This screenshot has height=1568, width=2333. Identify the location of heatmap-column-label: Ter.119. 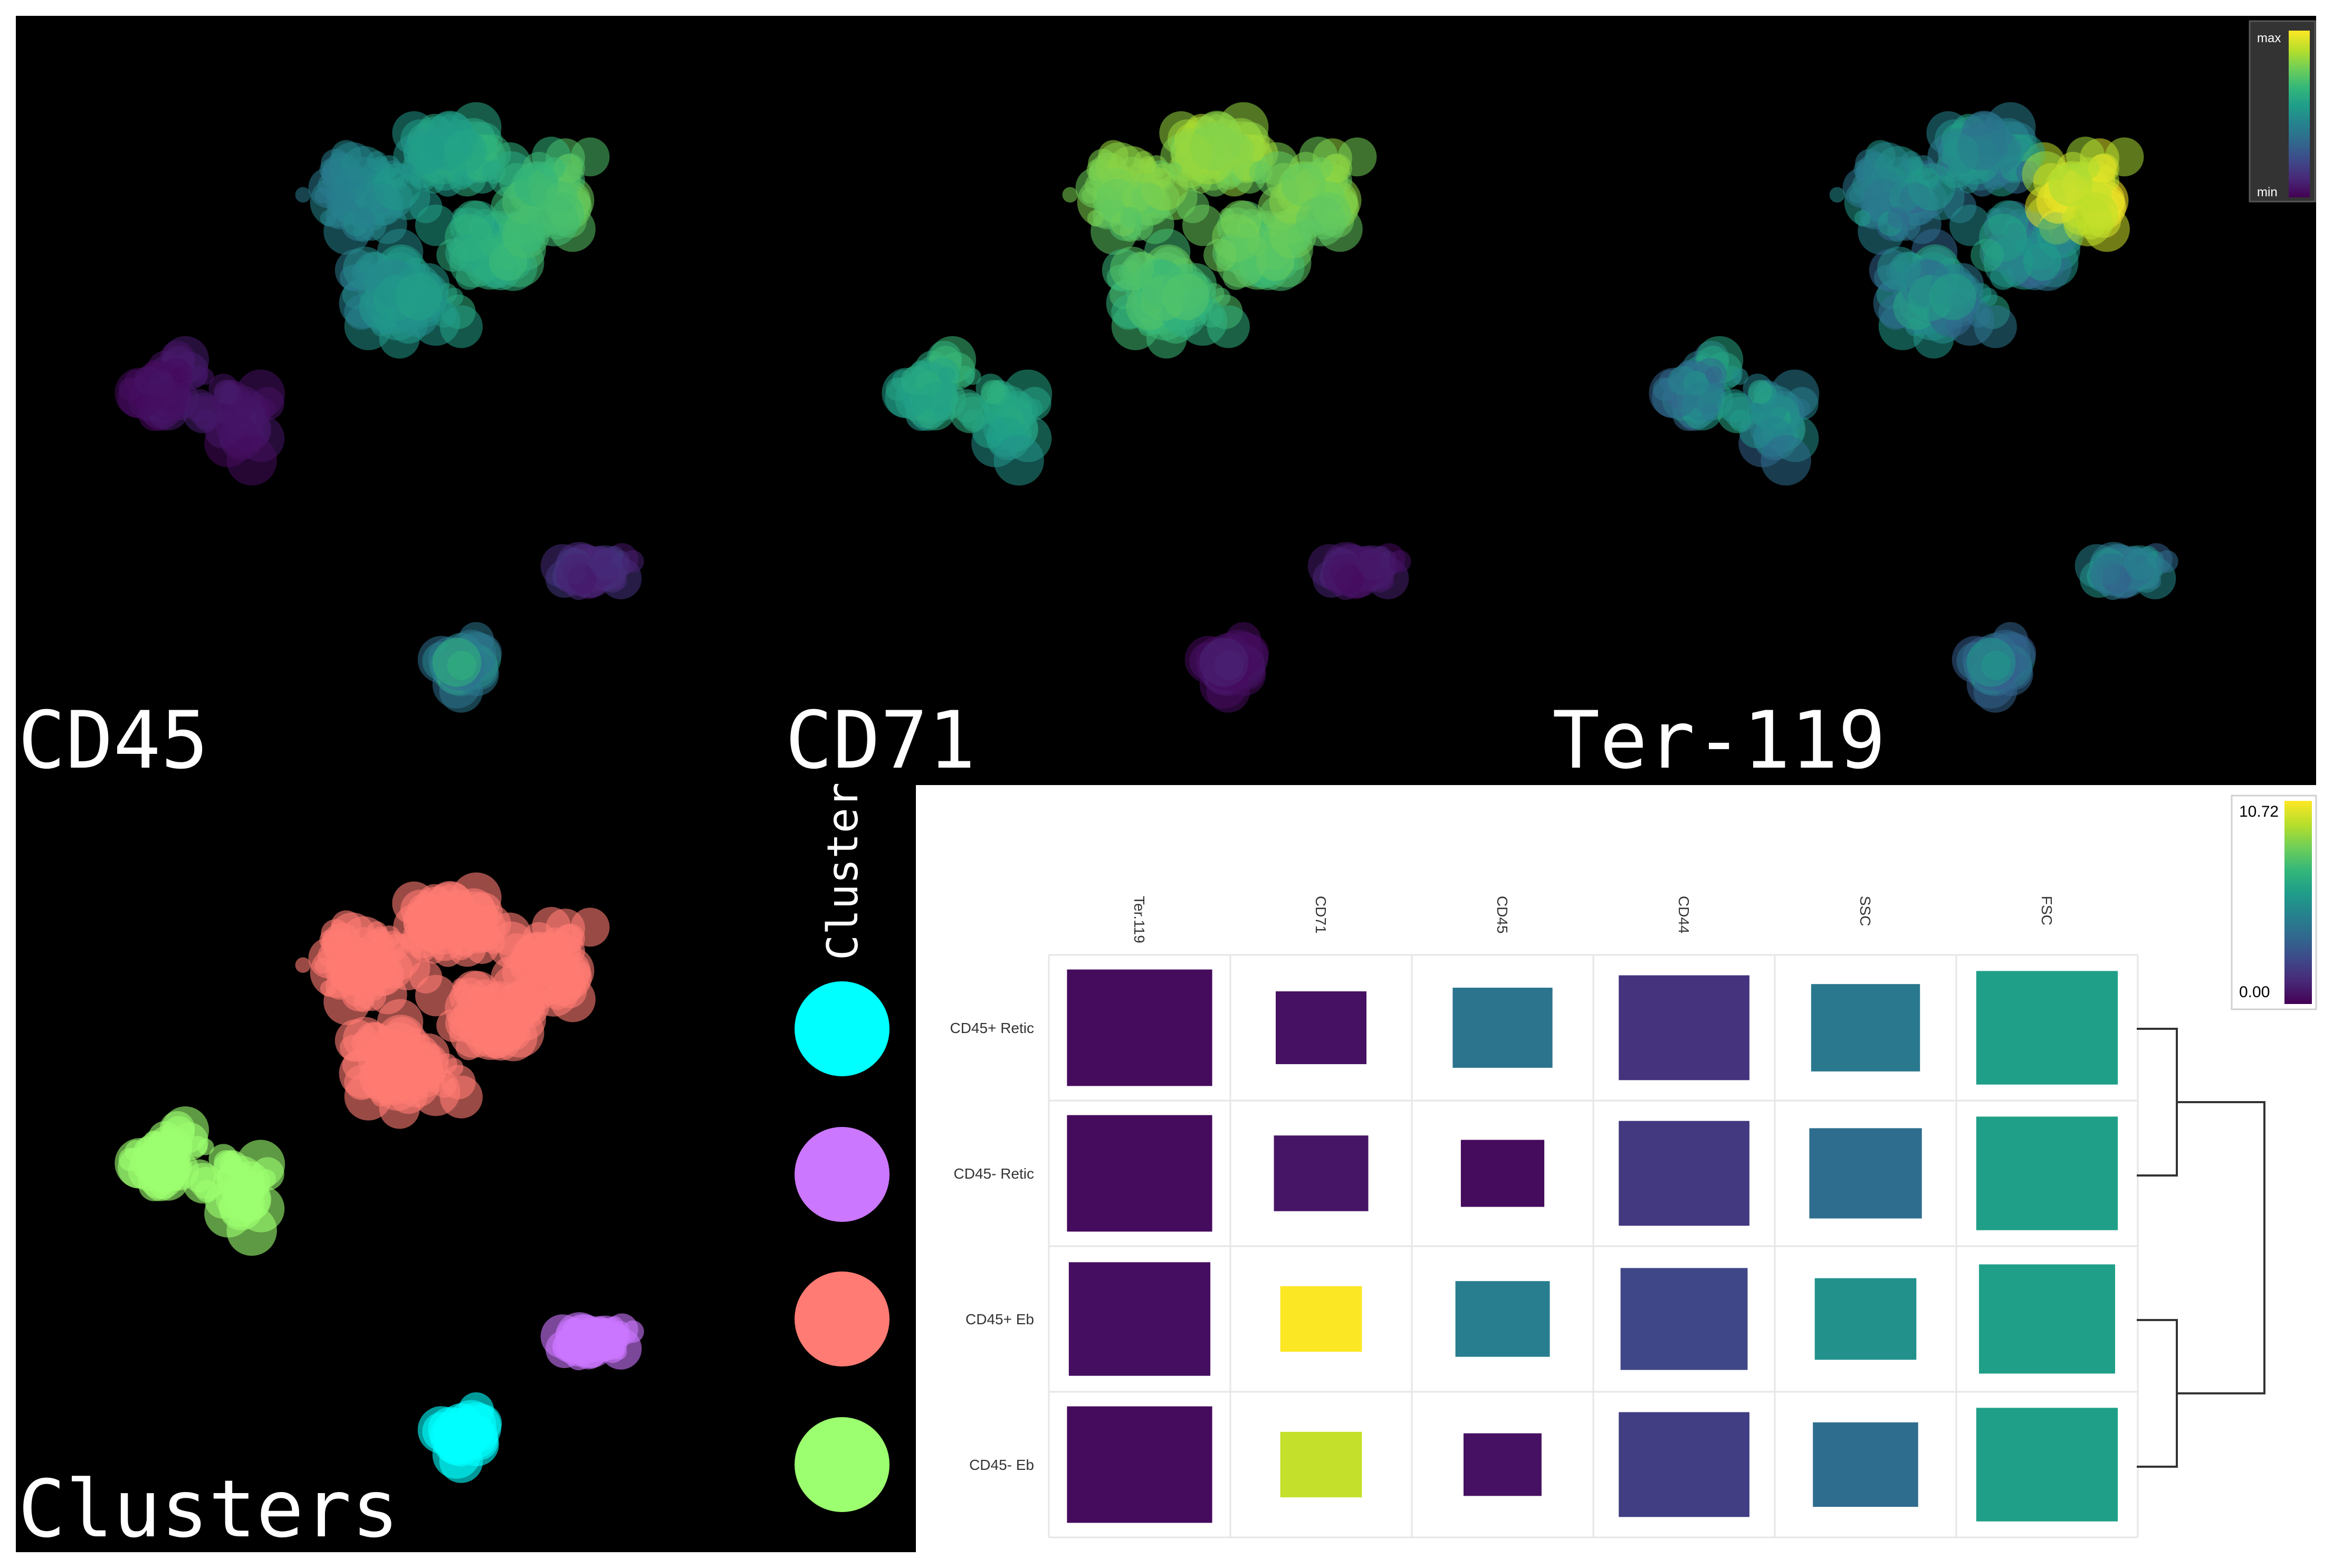
(1139, 919).